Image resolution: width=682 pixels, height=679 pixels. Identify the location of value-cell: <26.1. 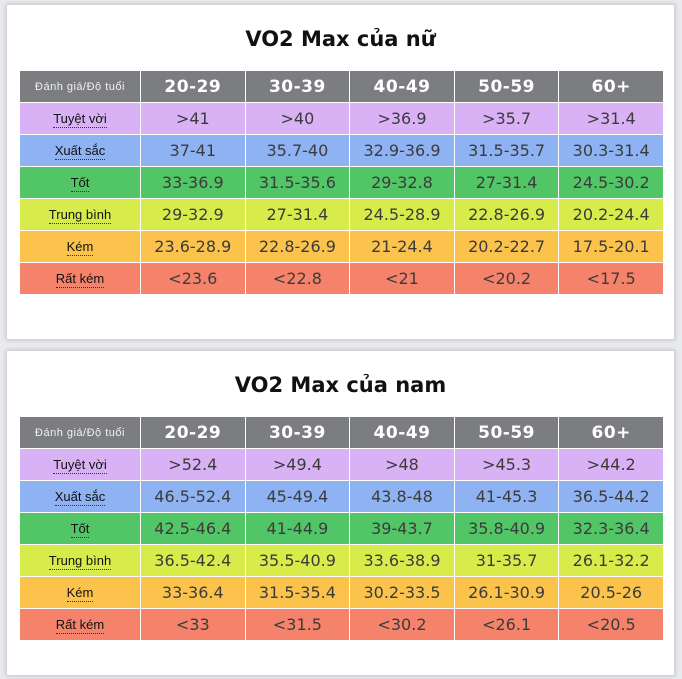
(506, 624).